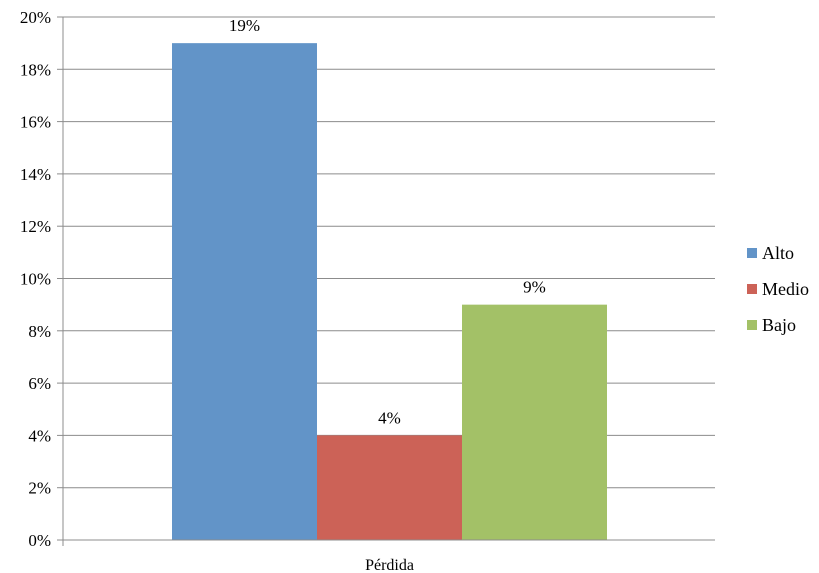 Image resolution: width=819 pixels, height=573 pixels. I want to click on x-category-label: Pérdida, so click(389, 565).